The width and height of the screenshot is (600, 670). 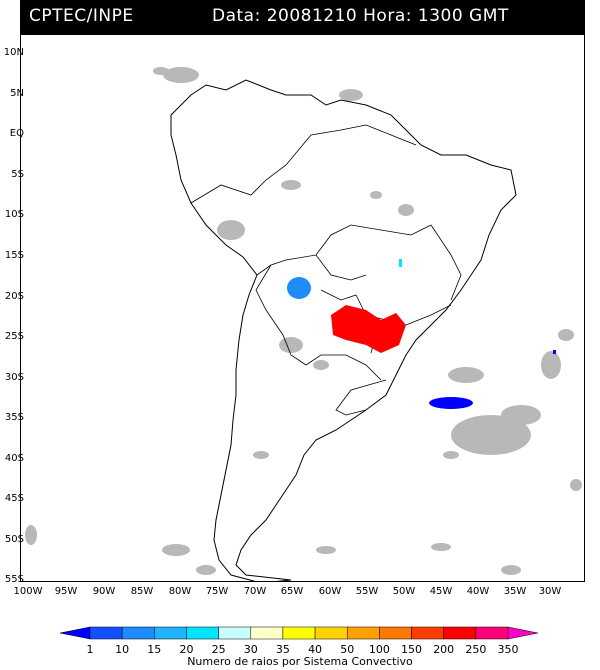 I want to click on lon-label-95w: 95W, so click(x=66, y=591).